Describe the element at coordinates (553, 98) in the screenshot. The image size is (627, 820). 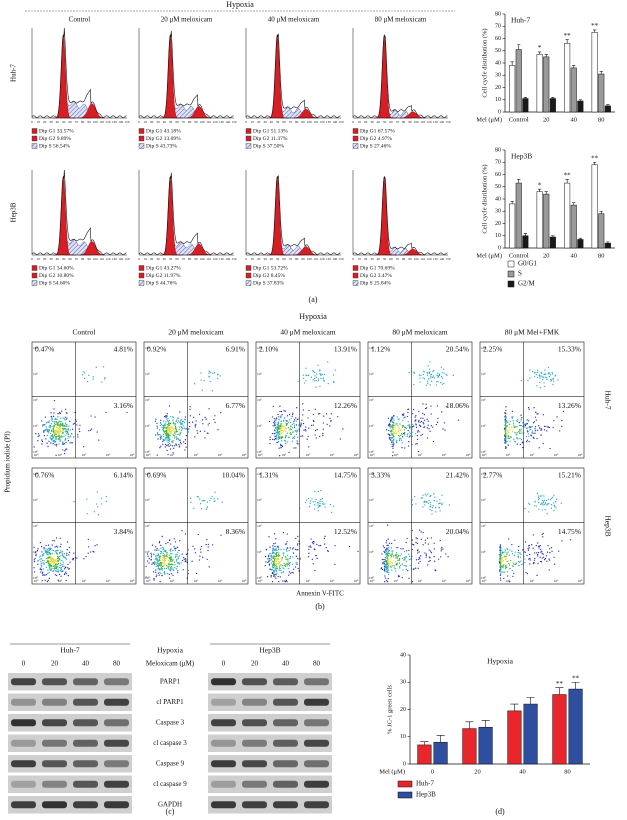
I see `error-bar` at that location.